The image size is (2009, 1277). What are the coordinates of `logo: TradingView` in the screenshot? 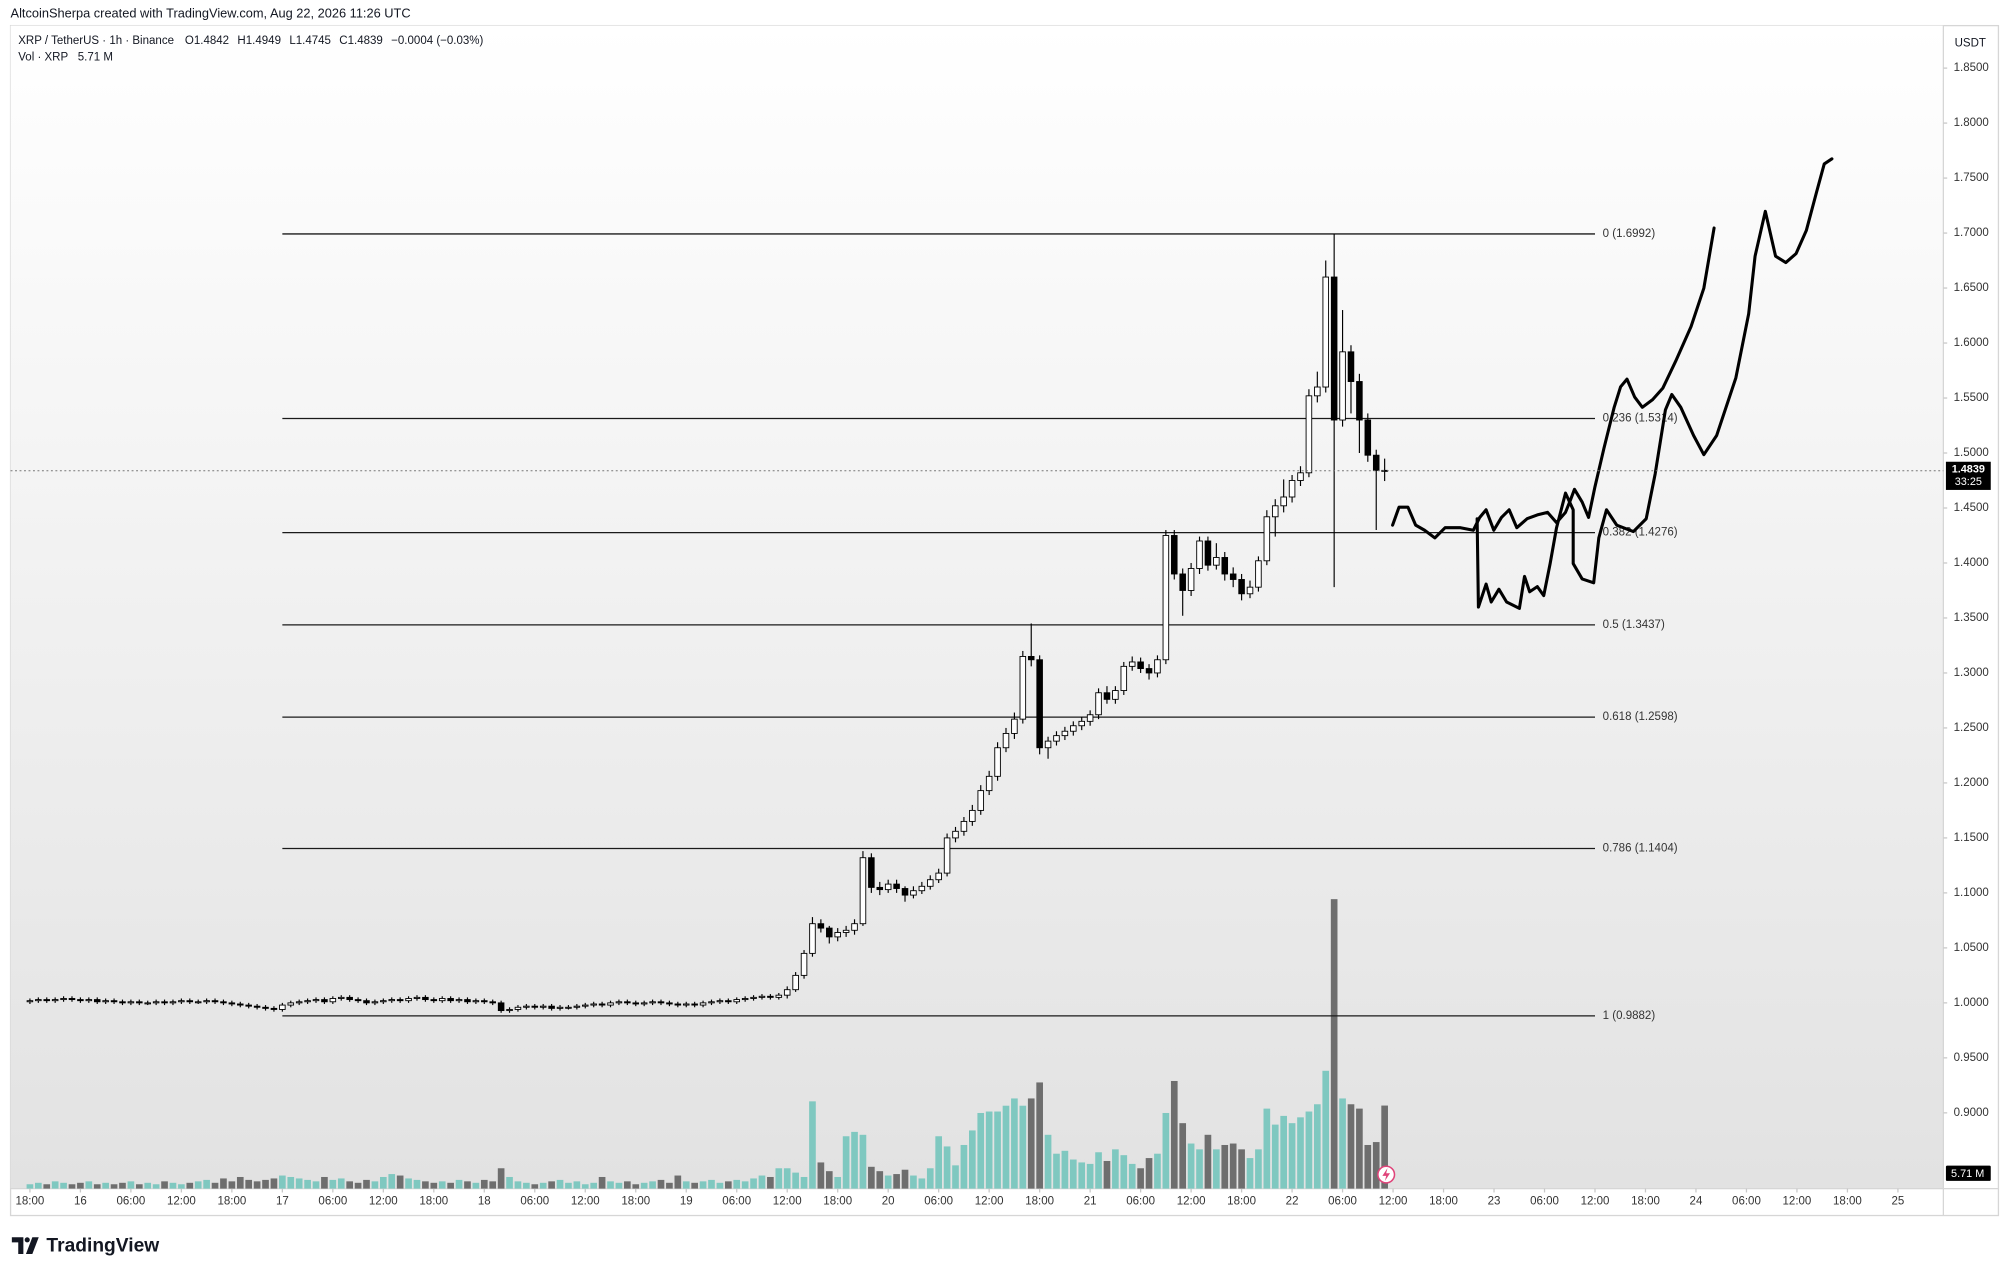 It's located at (85, 1245).